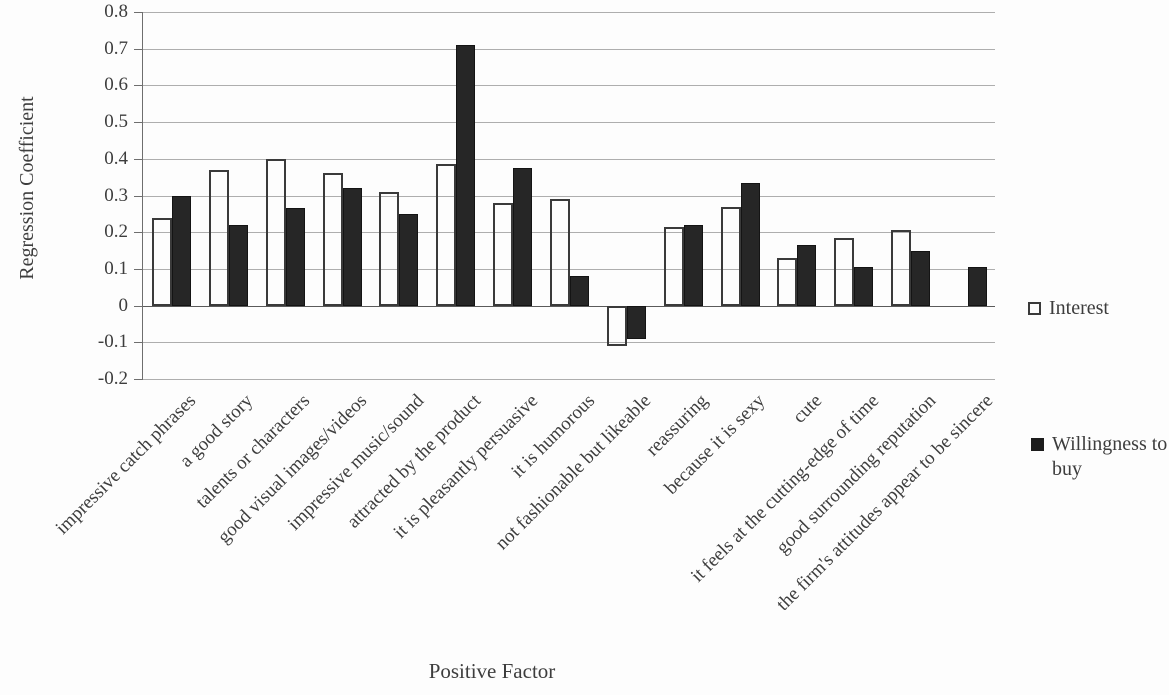 The image size is (1169, 695). Describe the element at coordinates (112, 378) in the screenshot. I see `y-tick-label: -0.2` at that location.